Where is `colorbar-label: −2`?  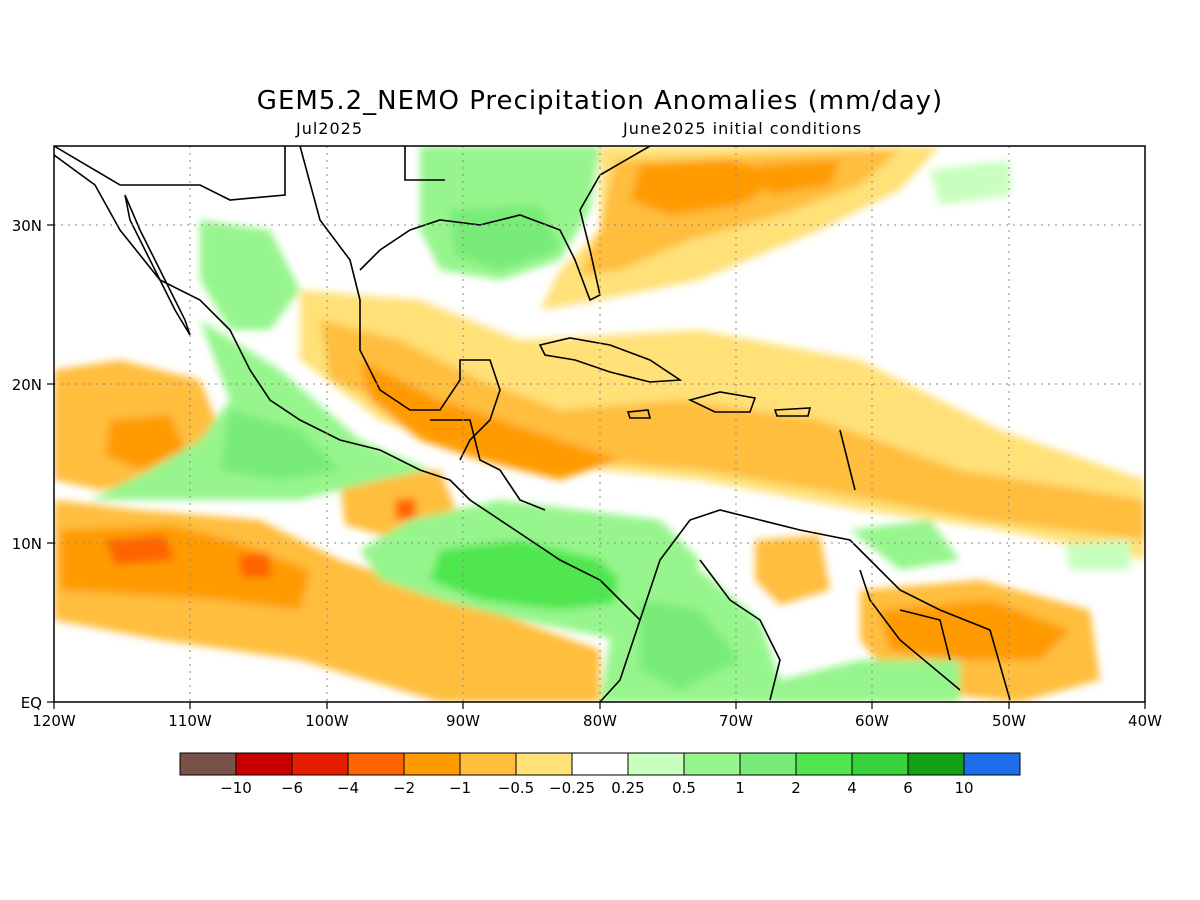
colorbar-label: −2 is located at coordinates (404, 788).